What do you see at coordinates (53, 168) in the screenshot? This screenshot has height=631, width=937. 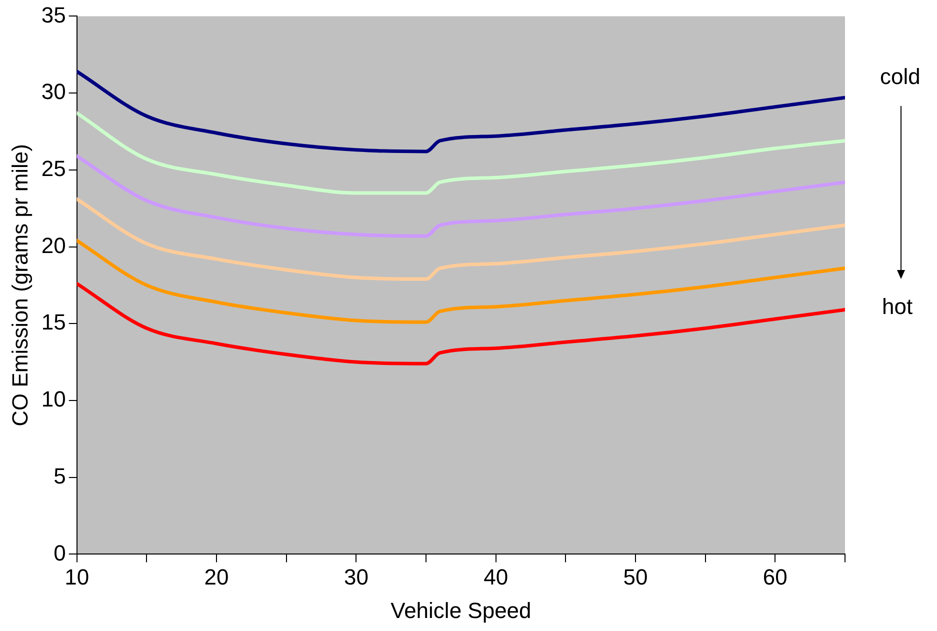 I see `y-tick-label: 25` at bounding box center [53, 168].